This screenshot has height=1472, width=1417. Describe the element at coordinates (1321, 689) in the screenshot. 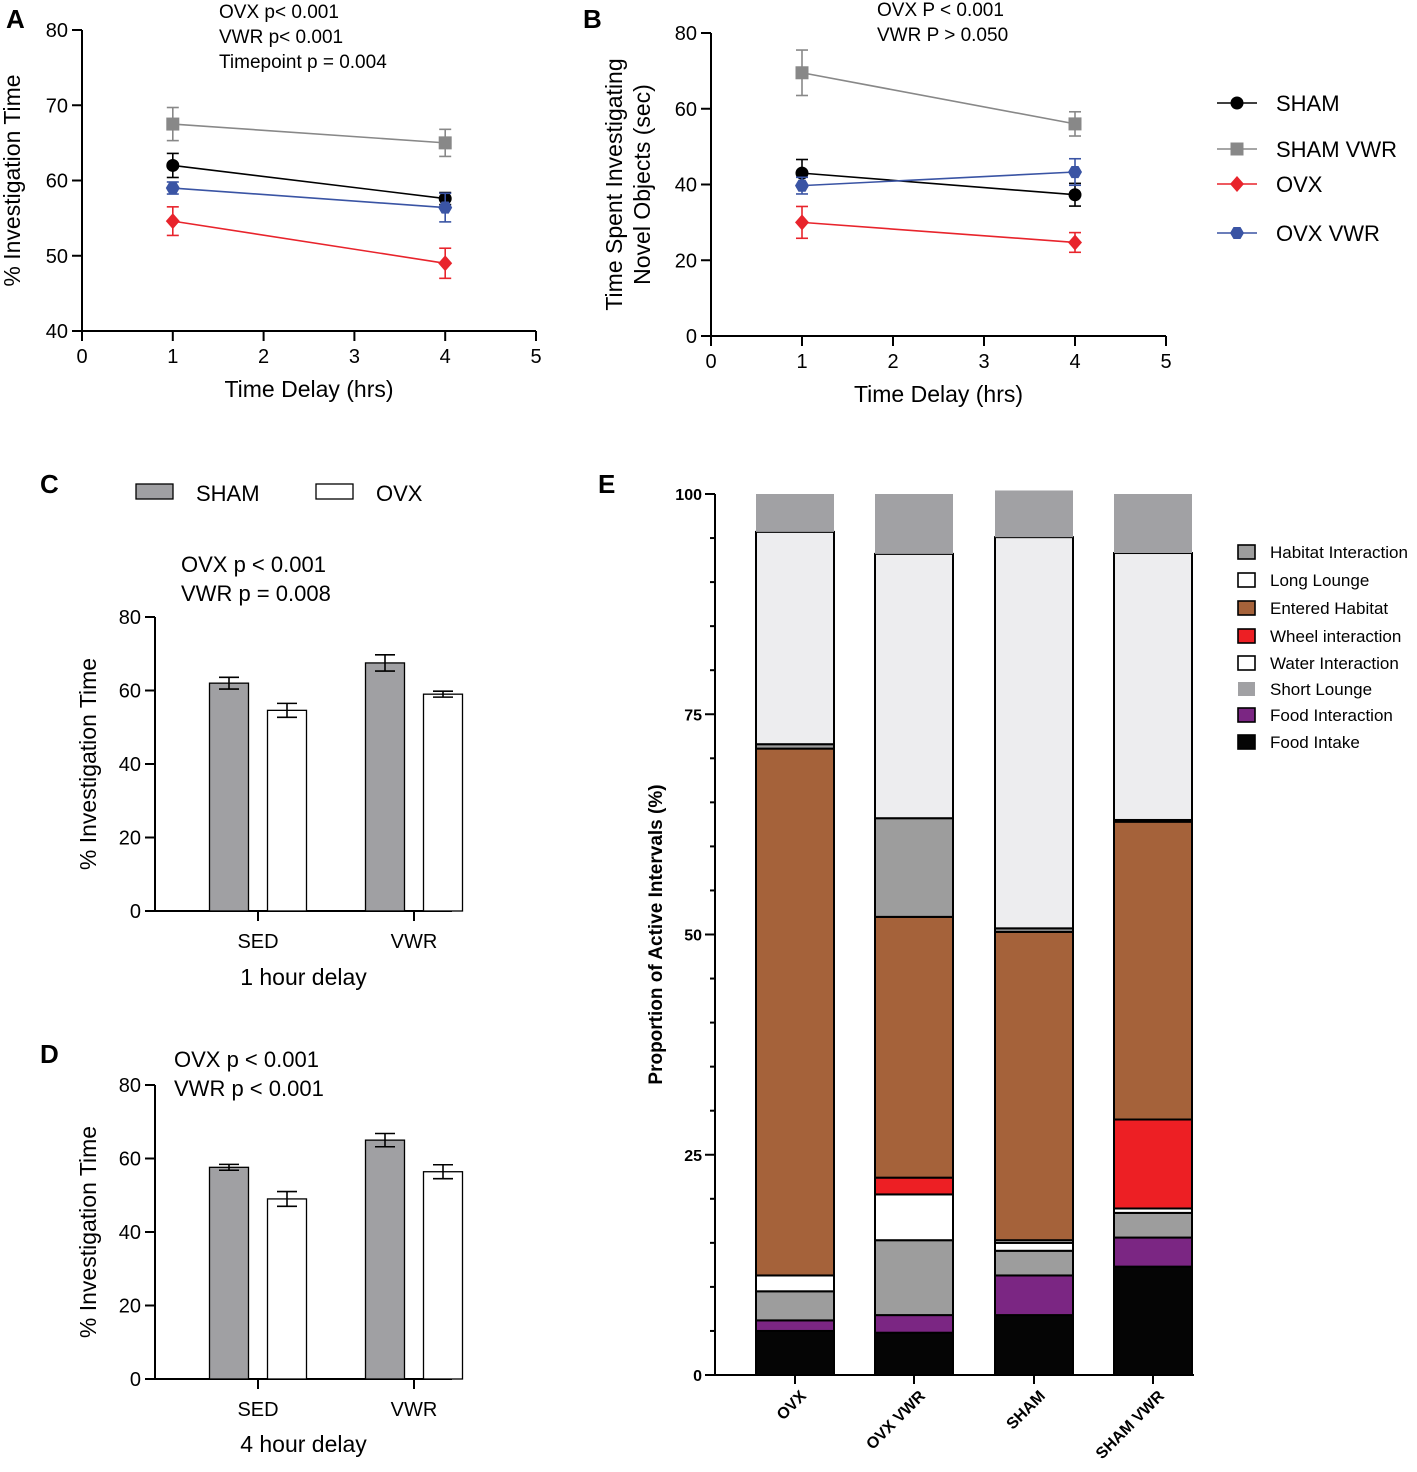

I see `legend-label: Short Lounge` at that location.